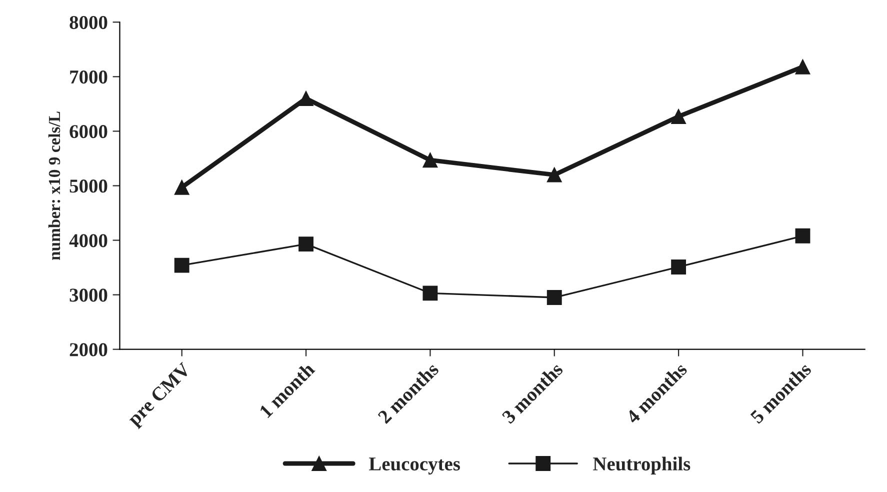  Describe the element at coordinates (414, 466) in the screenshot. I see `legend-label: Leucocytes` at that location.